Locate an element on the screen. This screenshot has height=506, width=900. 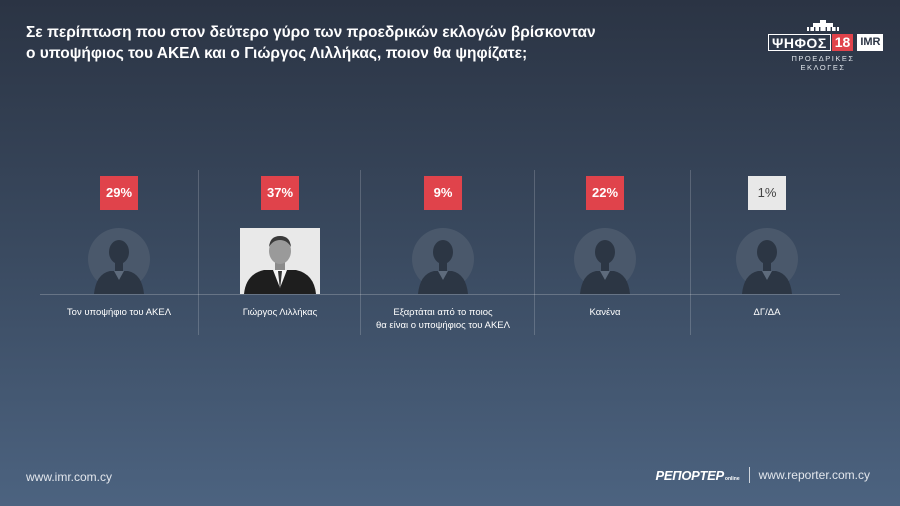
category-label-line: Κανένα is located at coordinates (605, 312).